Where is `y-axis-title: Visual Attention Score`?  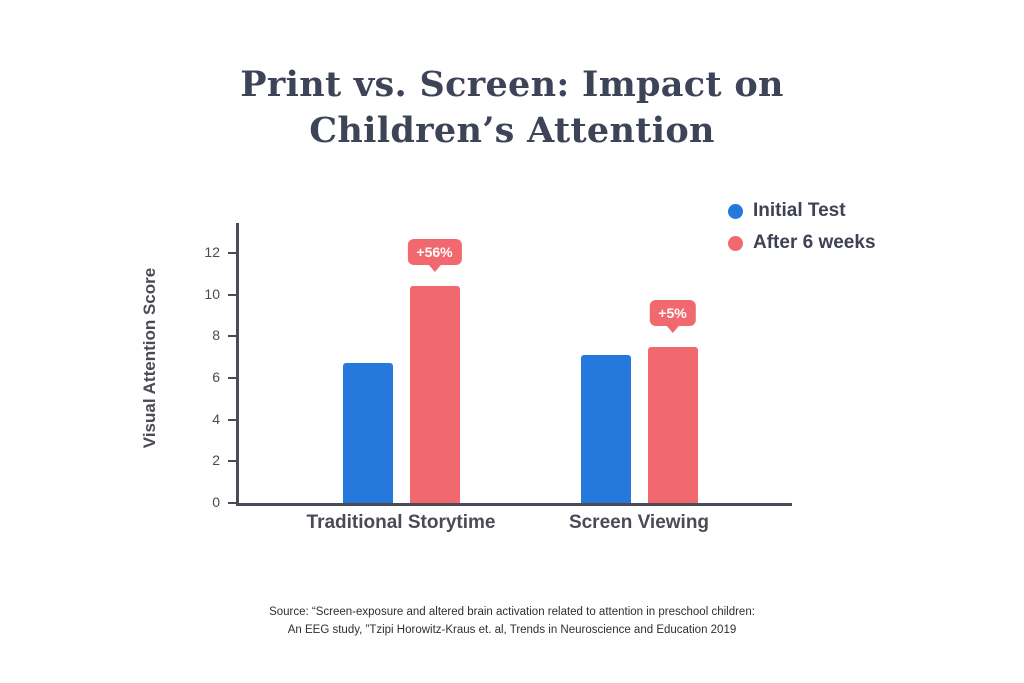 y-axis-title: Visual Attention Score is located at coordinates (149, 358).